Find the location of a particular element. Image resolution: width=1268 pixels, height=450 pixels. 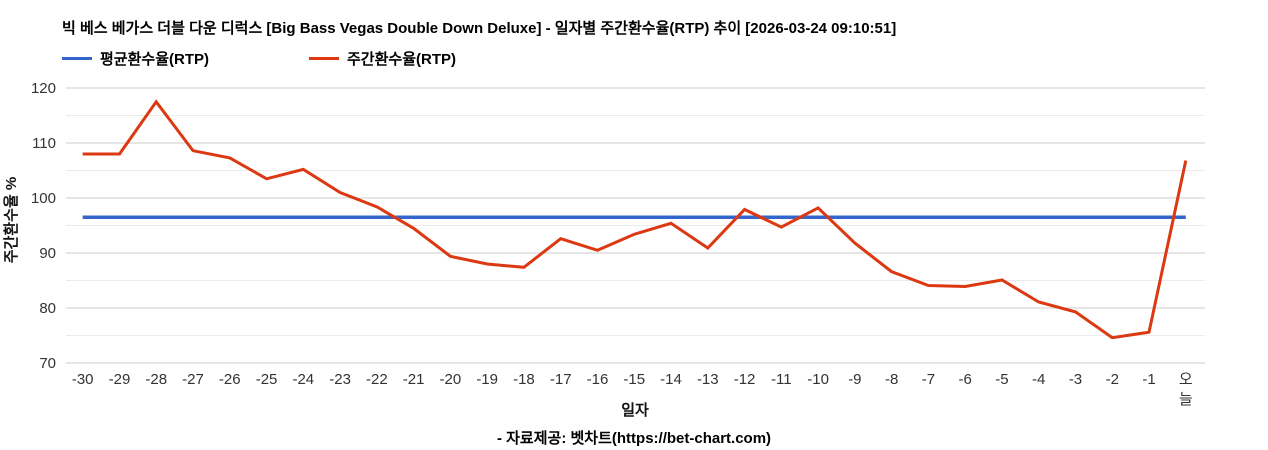

x-tick-label: -11 is located at coordinates (781, 379).